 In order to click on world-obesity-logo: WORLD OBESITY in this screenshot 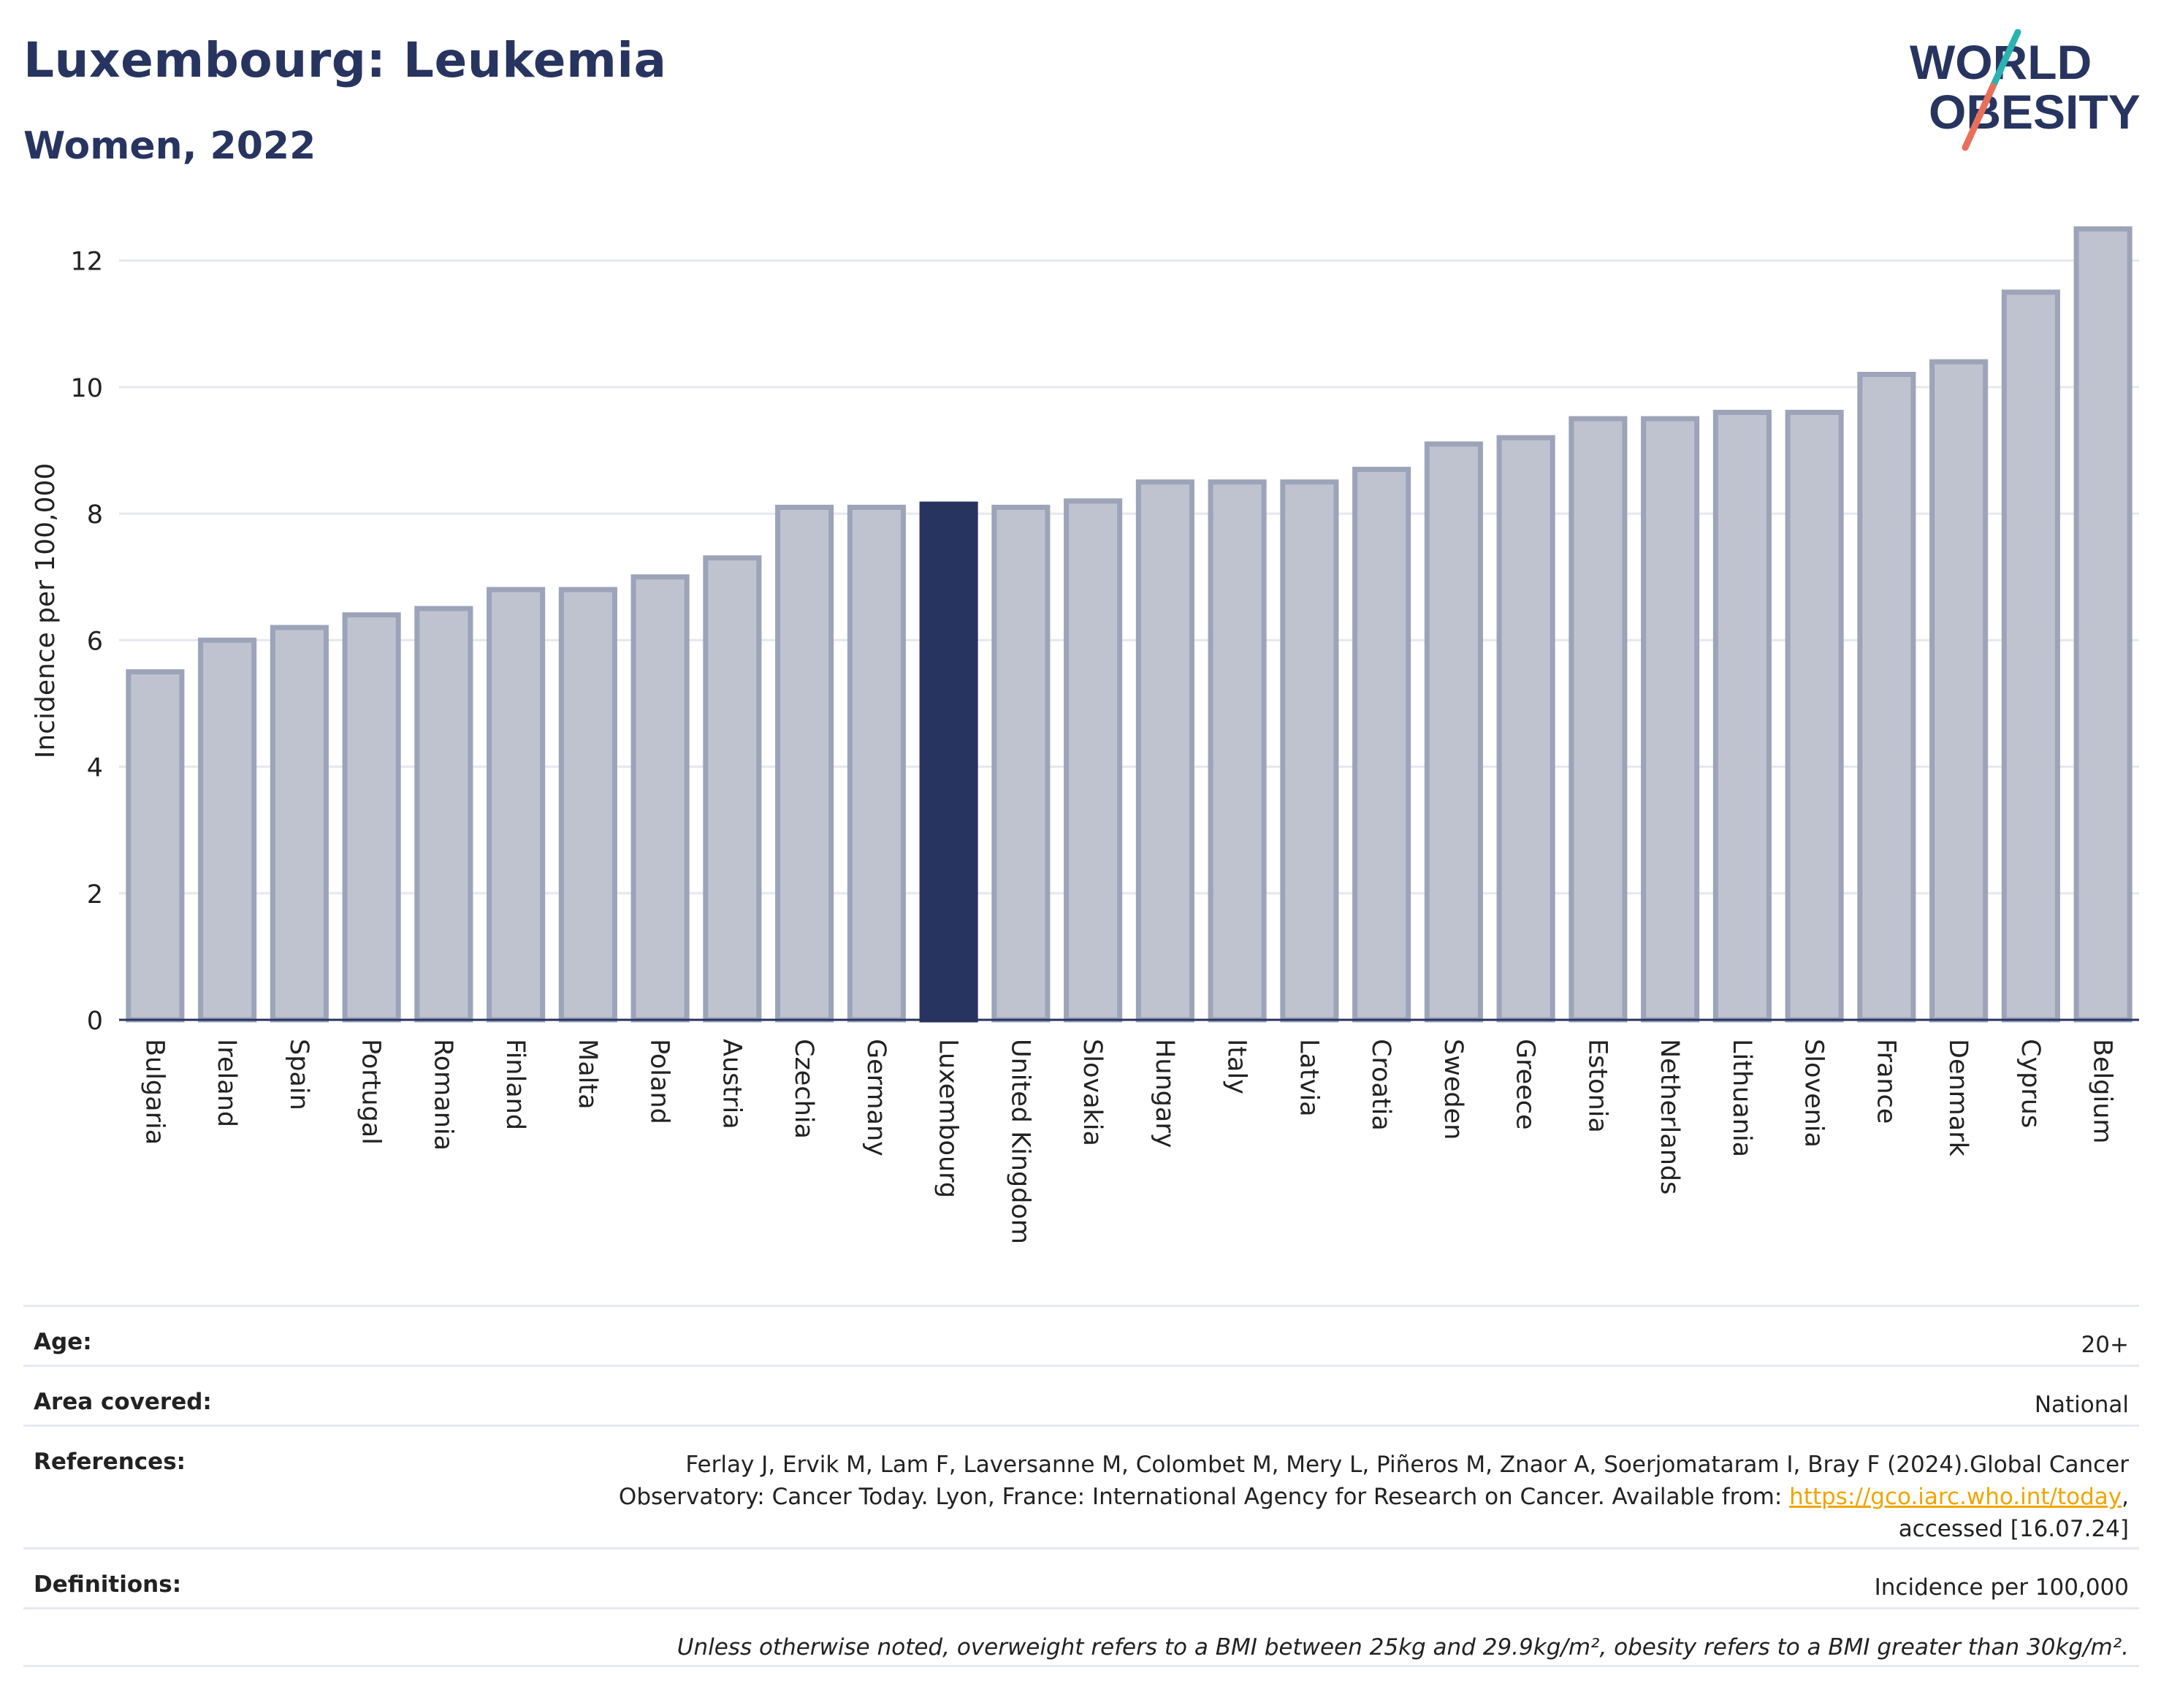, I will do `click(2025, 90)`.